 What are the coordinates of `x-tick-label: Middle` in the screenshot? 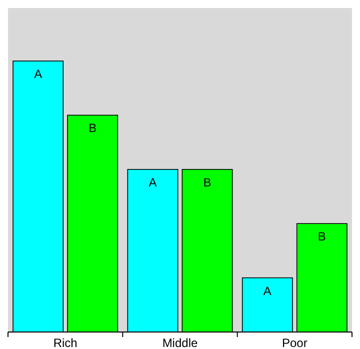 It's located at (180, 342).